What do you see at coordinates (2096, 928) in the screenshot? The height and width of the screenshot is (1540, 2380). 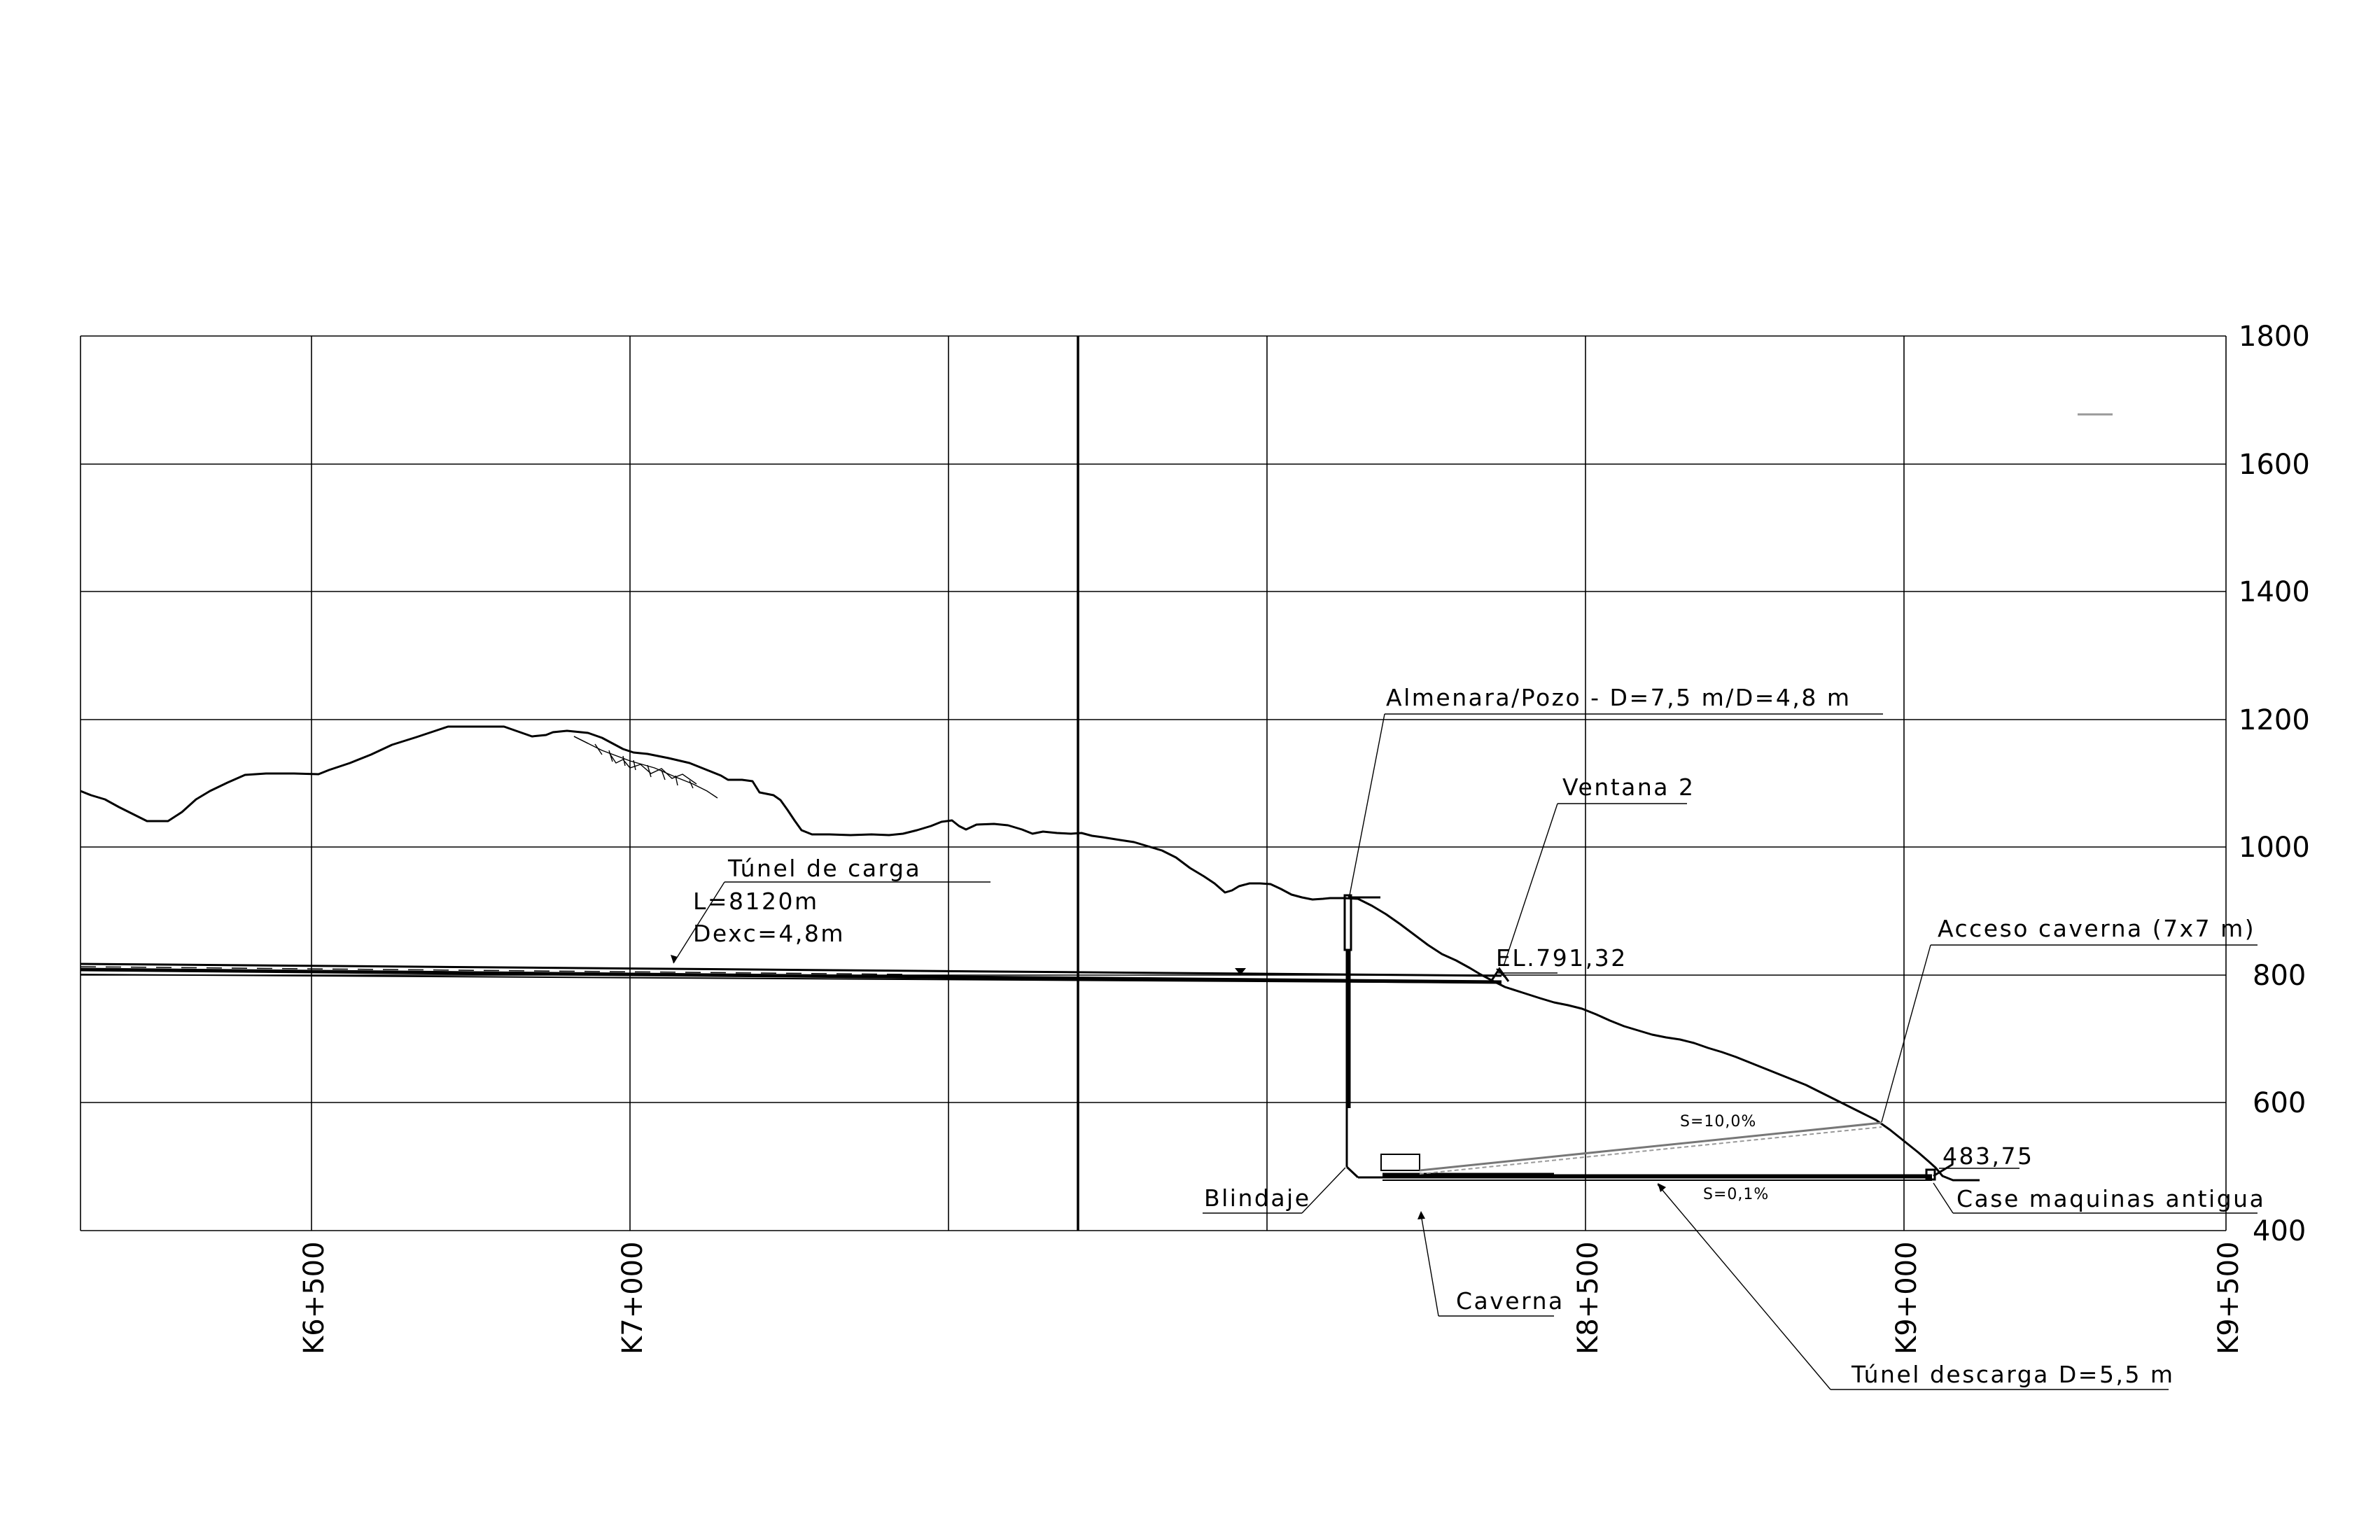 I see `acceso-caverna-label: Acceso caverna (7x7 m)` at bounding box center [2096, 928].